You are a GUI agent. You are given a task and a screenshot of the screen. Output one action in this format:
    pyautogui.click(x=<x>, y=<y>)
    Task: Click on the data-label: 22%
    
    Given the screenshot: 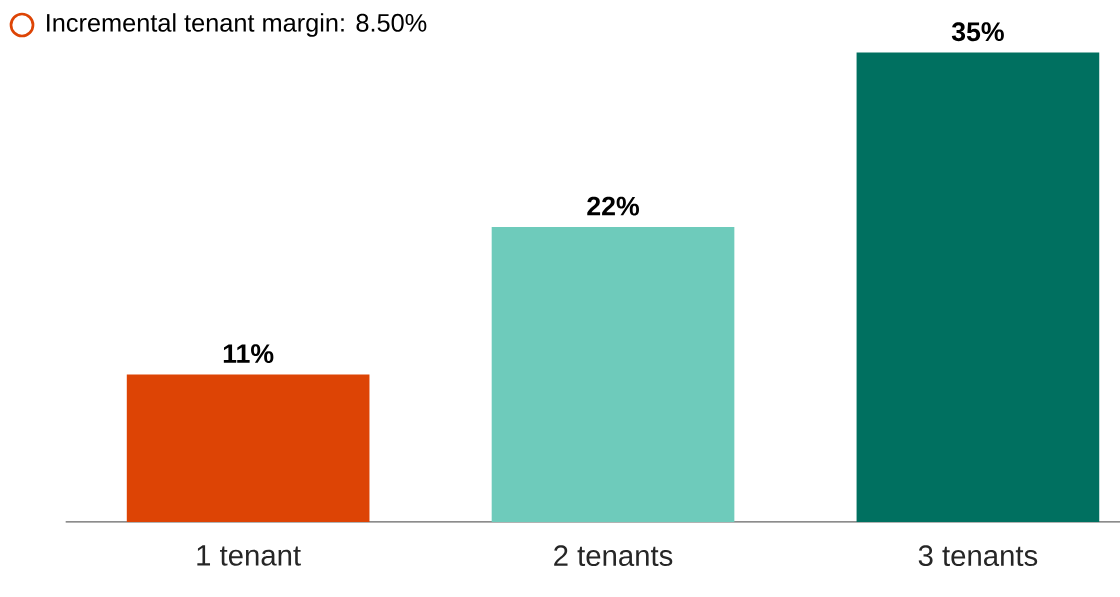 What is the action you would take?
    pyautogui.click(x=613, y=206)
    